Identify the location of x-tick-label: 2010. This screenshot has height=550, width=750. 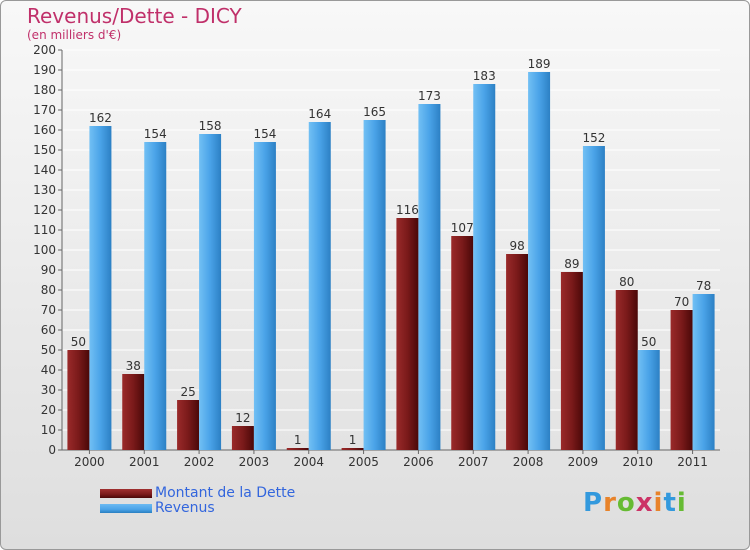
(637, 462).